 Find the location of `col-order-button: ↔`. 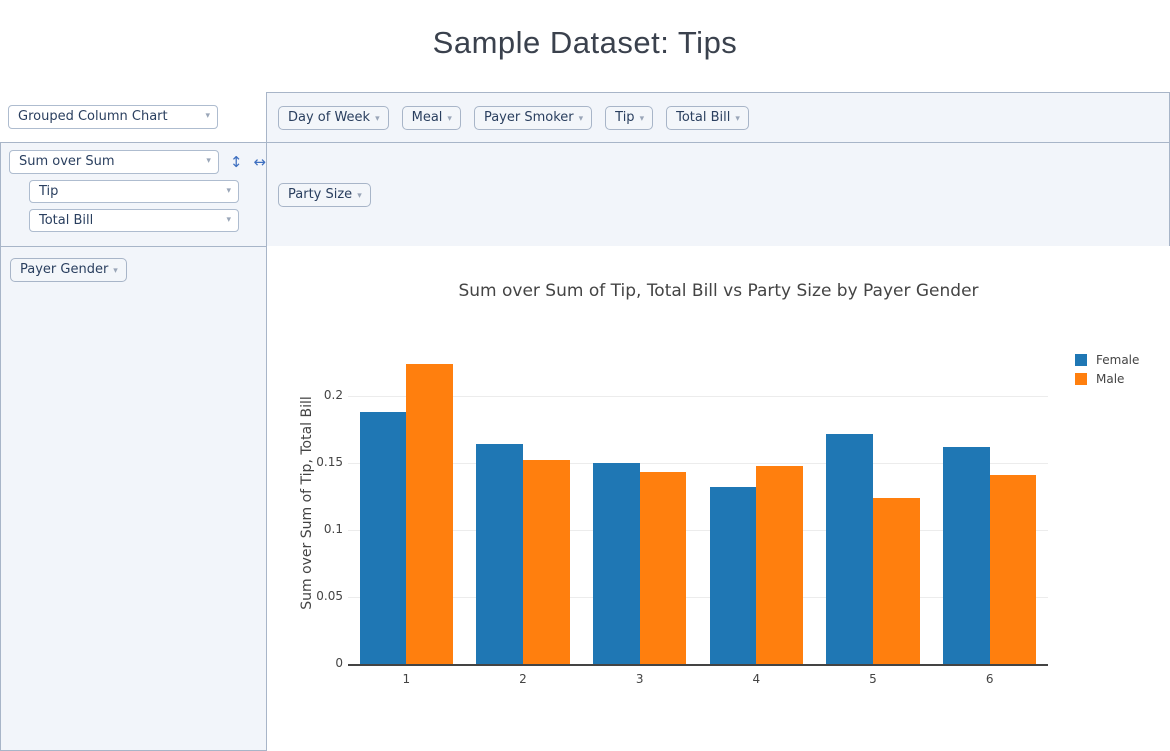

col-order-button: ↔ is located at coordinates (259, 161).